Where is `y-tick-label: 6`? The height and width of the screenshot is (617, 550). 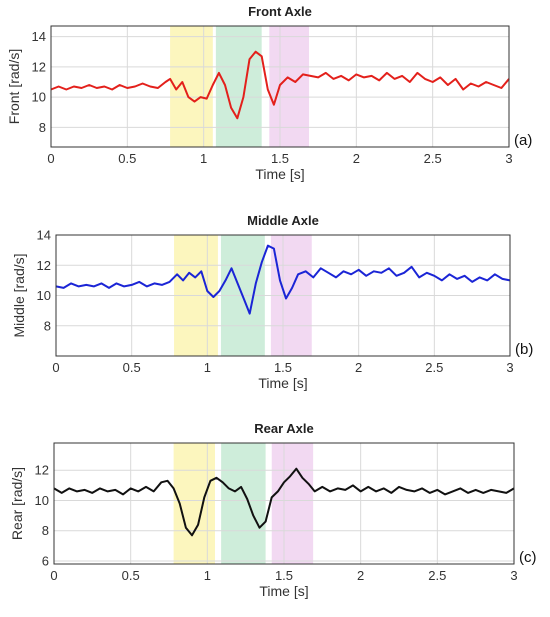 y-tick-label: 6 is located at coordinates (45, 560).